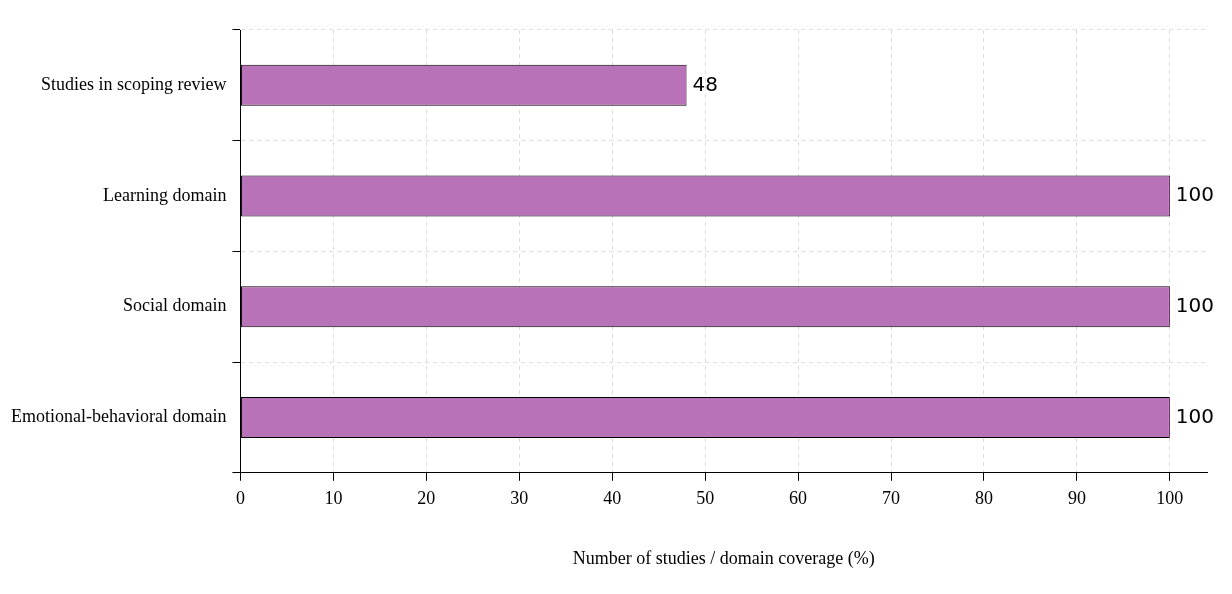 This screenshot has width=1232, height=594. What do you see at coordinates (174, 305) in the screenshot?
I see `y-tick-label: Social domain` at bounding box center [174, 305].